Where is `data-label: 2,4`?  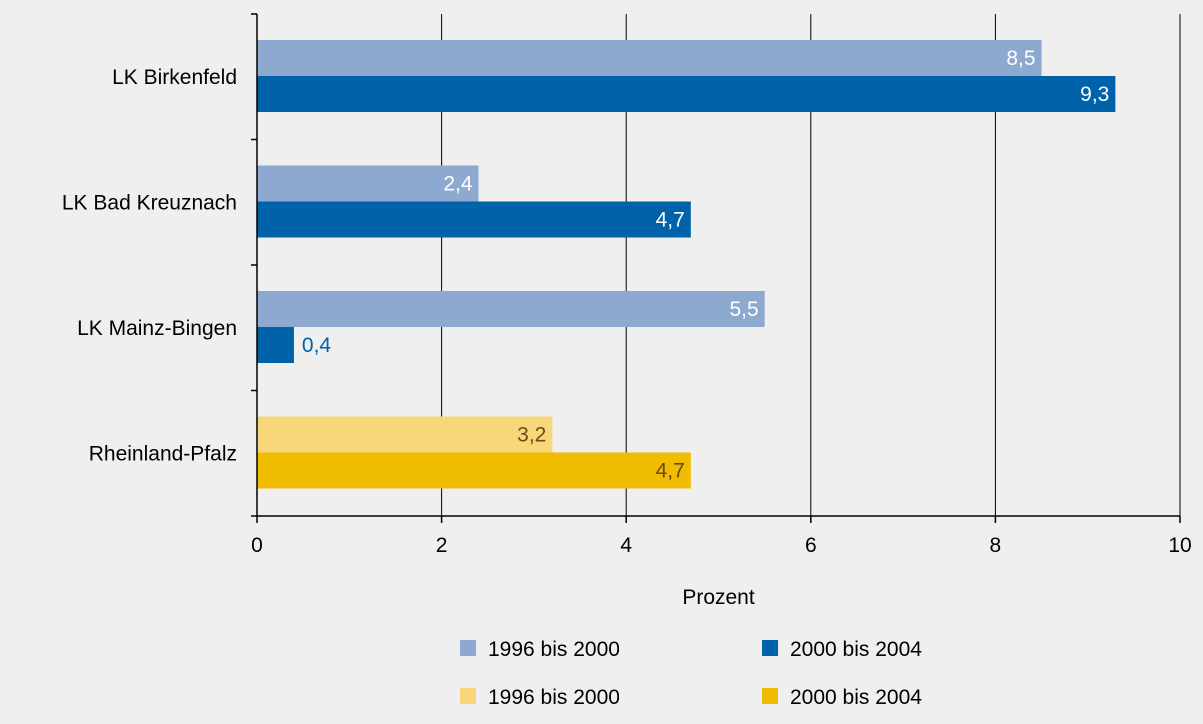
data-label: 2,4 is located at coordinates (458, 184).